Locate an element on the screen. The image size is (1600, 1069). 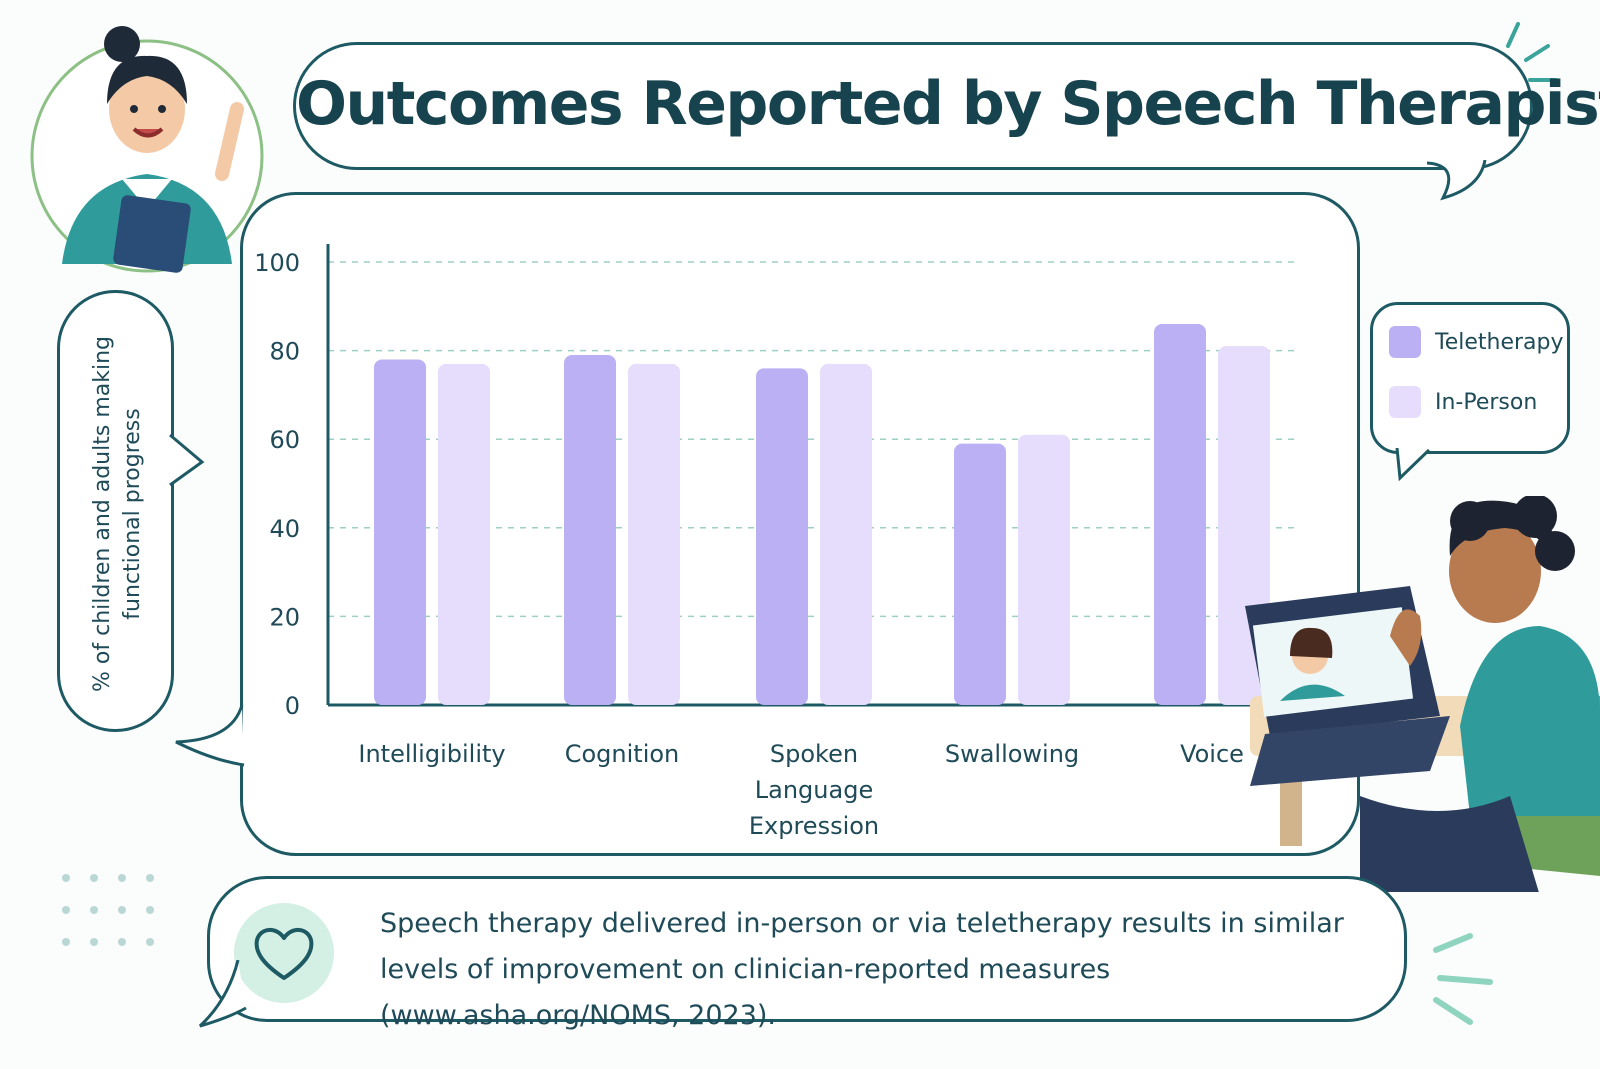
chart-title: Outcomes Reported by Speech Therapists is located at coordinates (948, 104).